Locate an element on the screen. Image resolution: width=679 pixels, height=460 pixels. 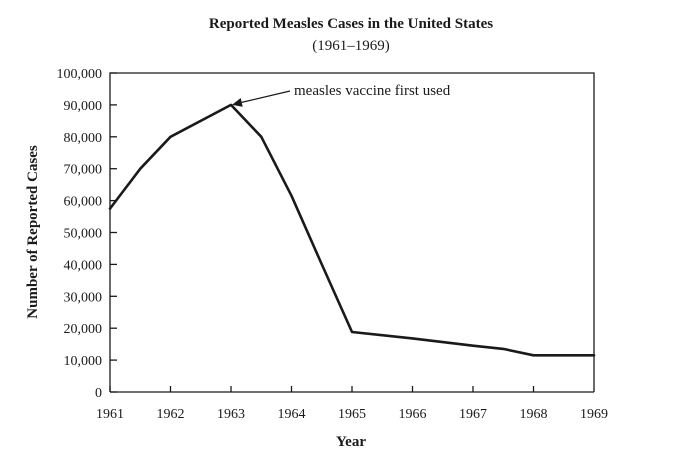
y-tick-label: 20,000 is located at coordinates (83, 329).